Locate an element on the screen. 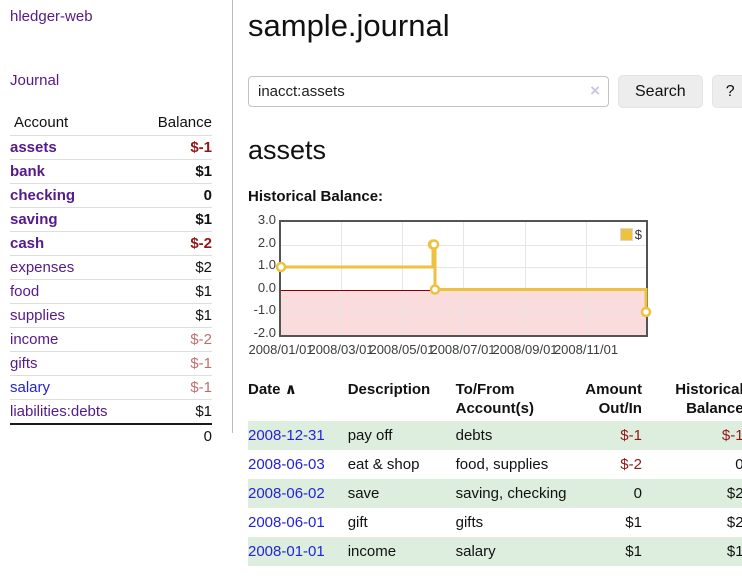 This screenshot has height=582, width=742. account-row: salary $-1 is located at coordinates (111, 387).